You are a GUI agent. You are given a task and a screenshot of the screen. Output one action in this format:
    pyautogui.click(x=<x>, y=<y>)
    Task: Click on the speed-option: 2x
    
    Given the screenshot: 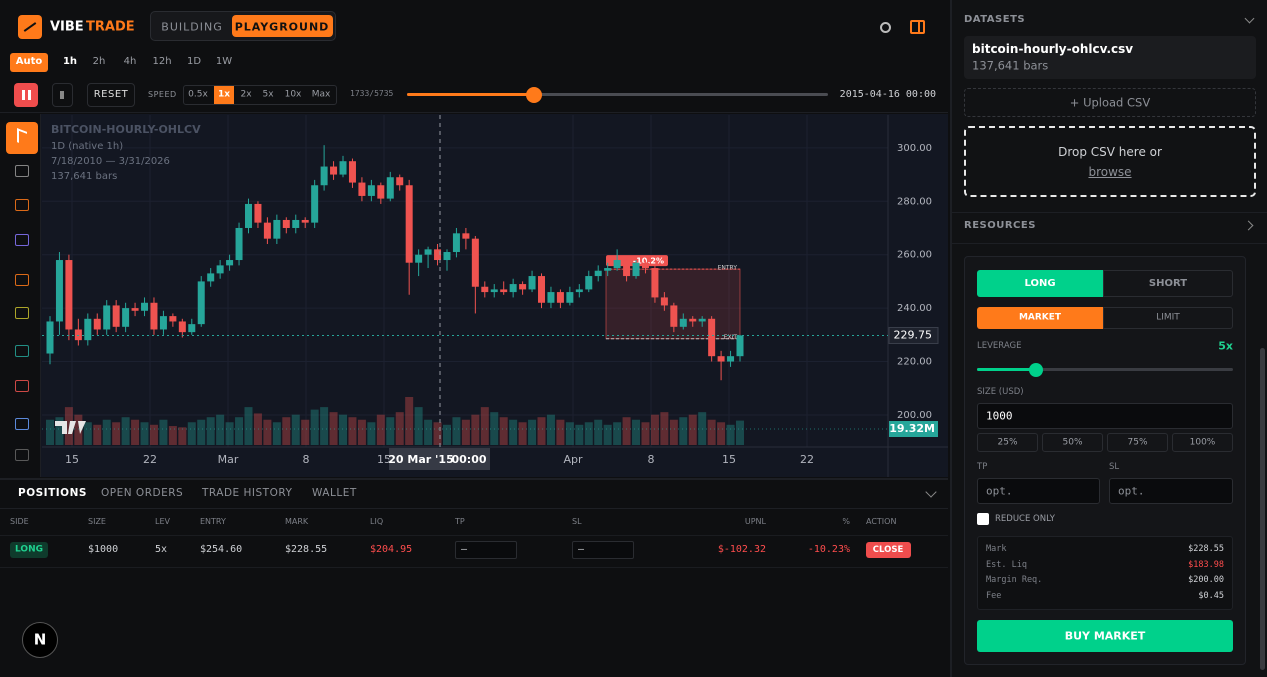 What is the action you would take?
    pyautogui.click(x=246, y=94)
    